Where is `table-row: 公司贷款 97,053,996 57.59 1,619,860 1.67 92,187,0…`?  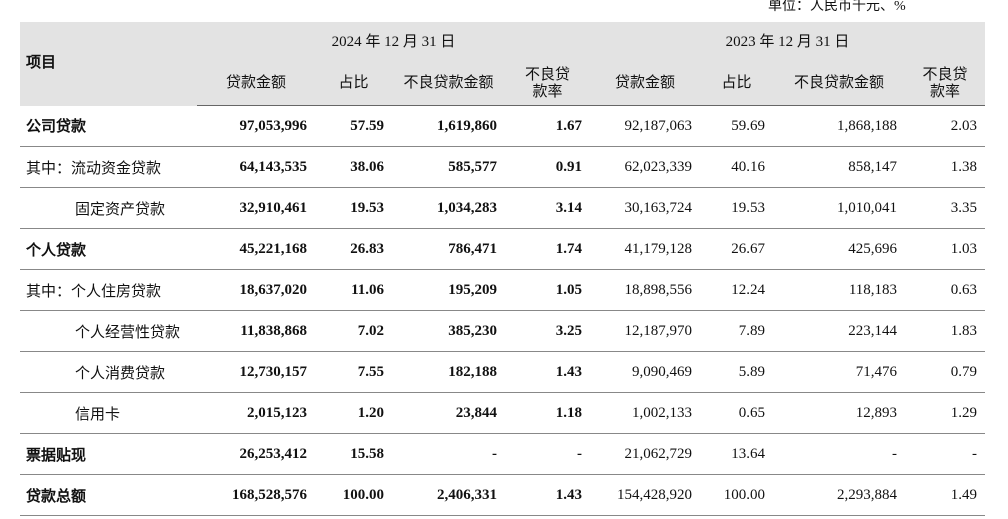
table-row: 公司贷款 97,053,996 57.59 1,619,860 1.67 92,187,0… is located at coordinates (503, 126).